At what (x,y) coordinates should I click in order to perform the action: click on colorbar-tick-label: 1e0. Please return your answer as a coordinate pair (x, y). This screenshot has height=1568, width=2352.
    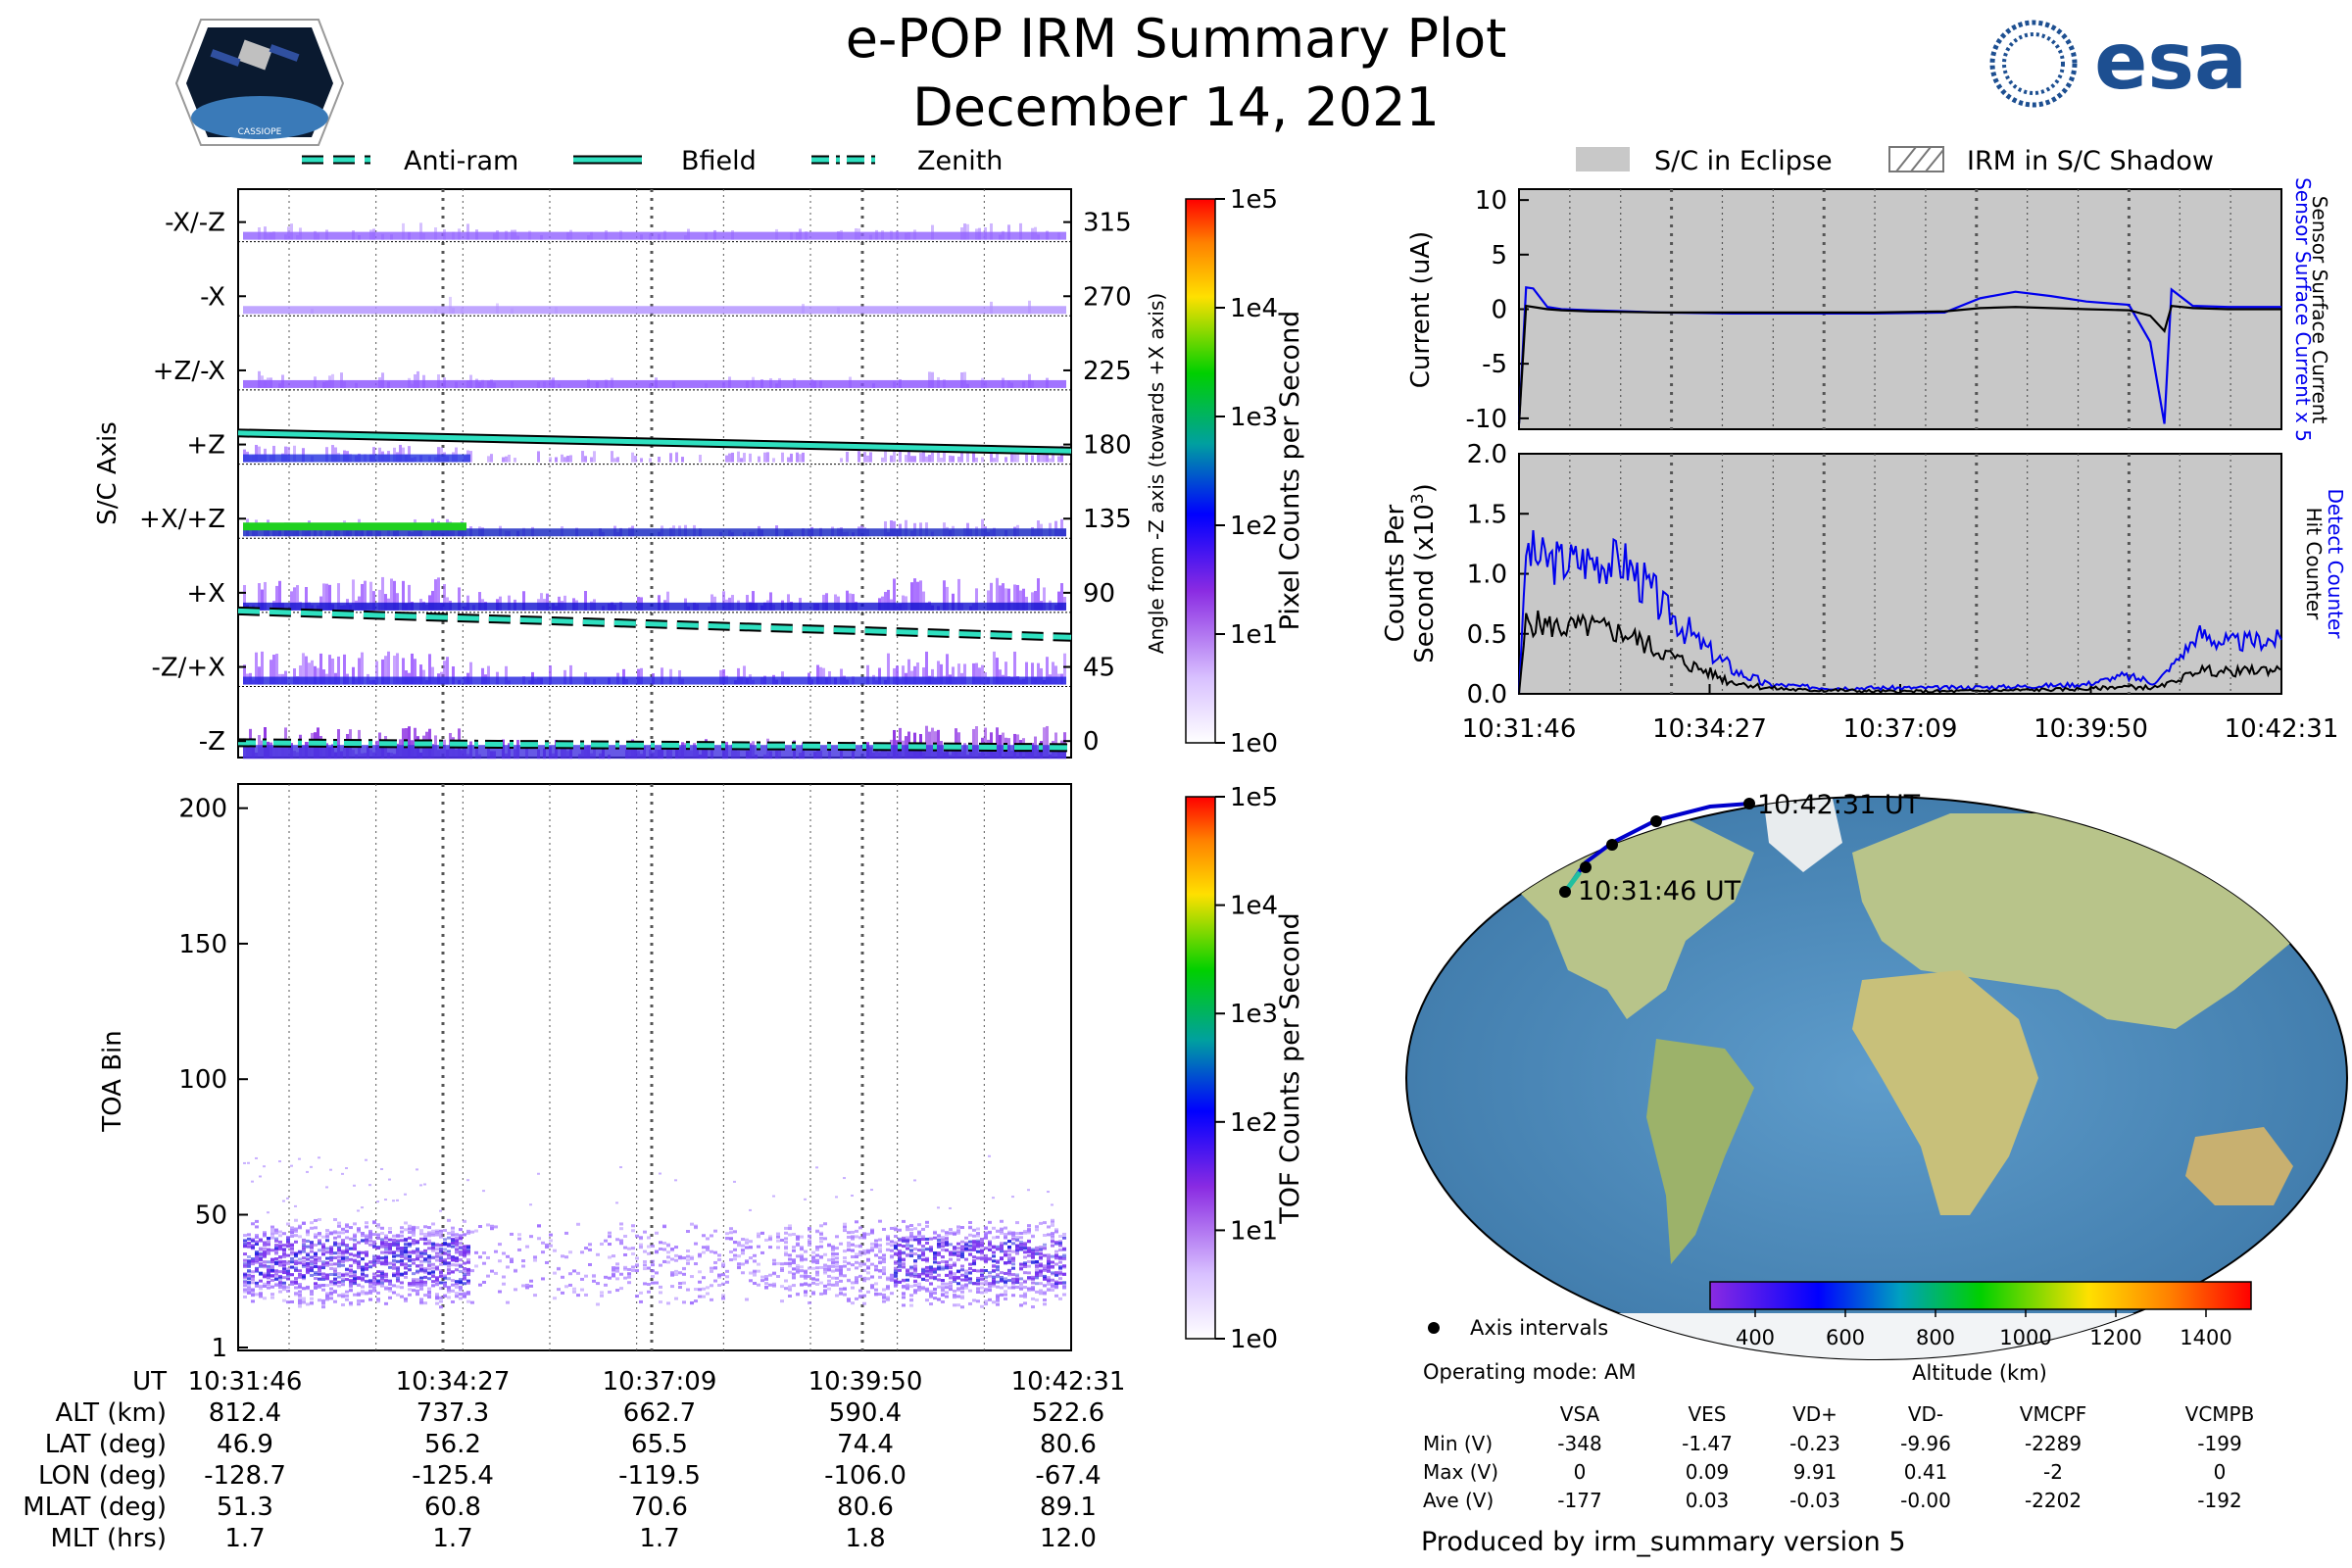
    Looking at the image, I should click on (1254, 744).